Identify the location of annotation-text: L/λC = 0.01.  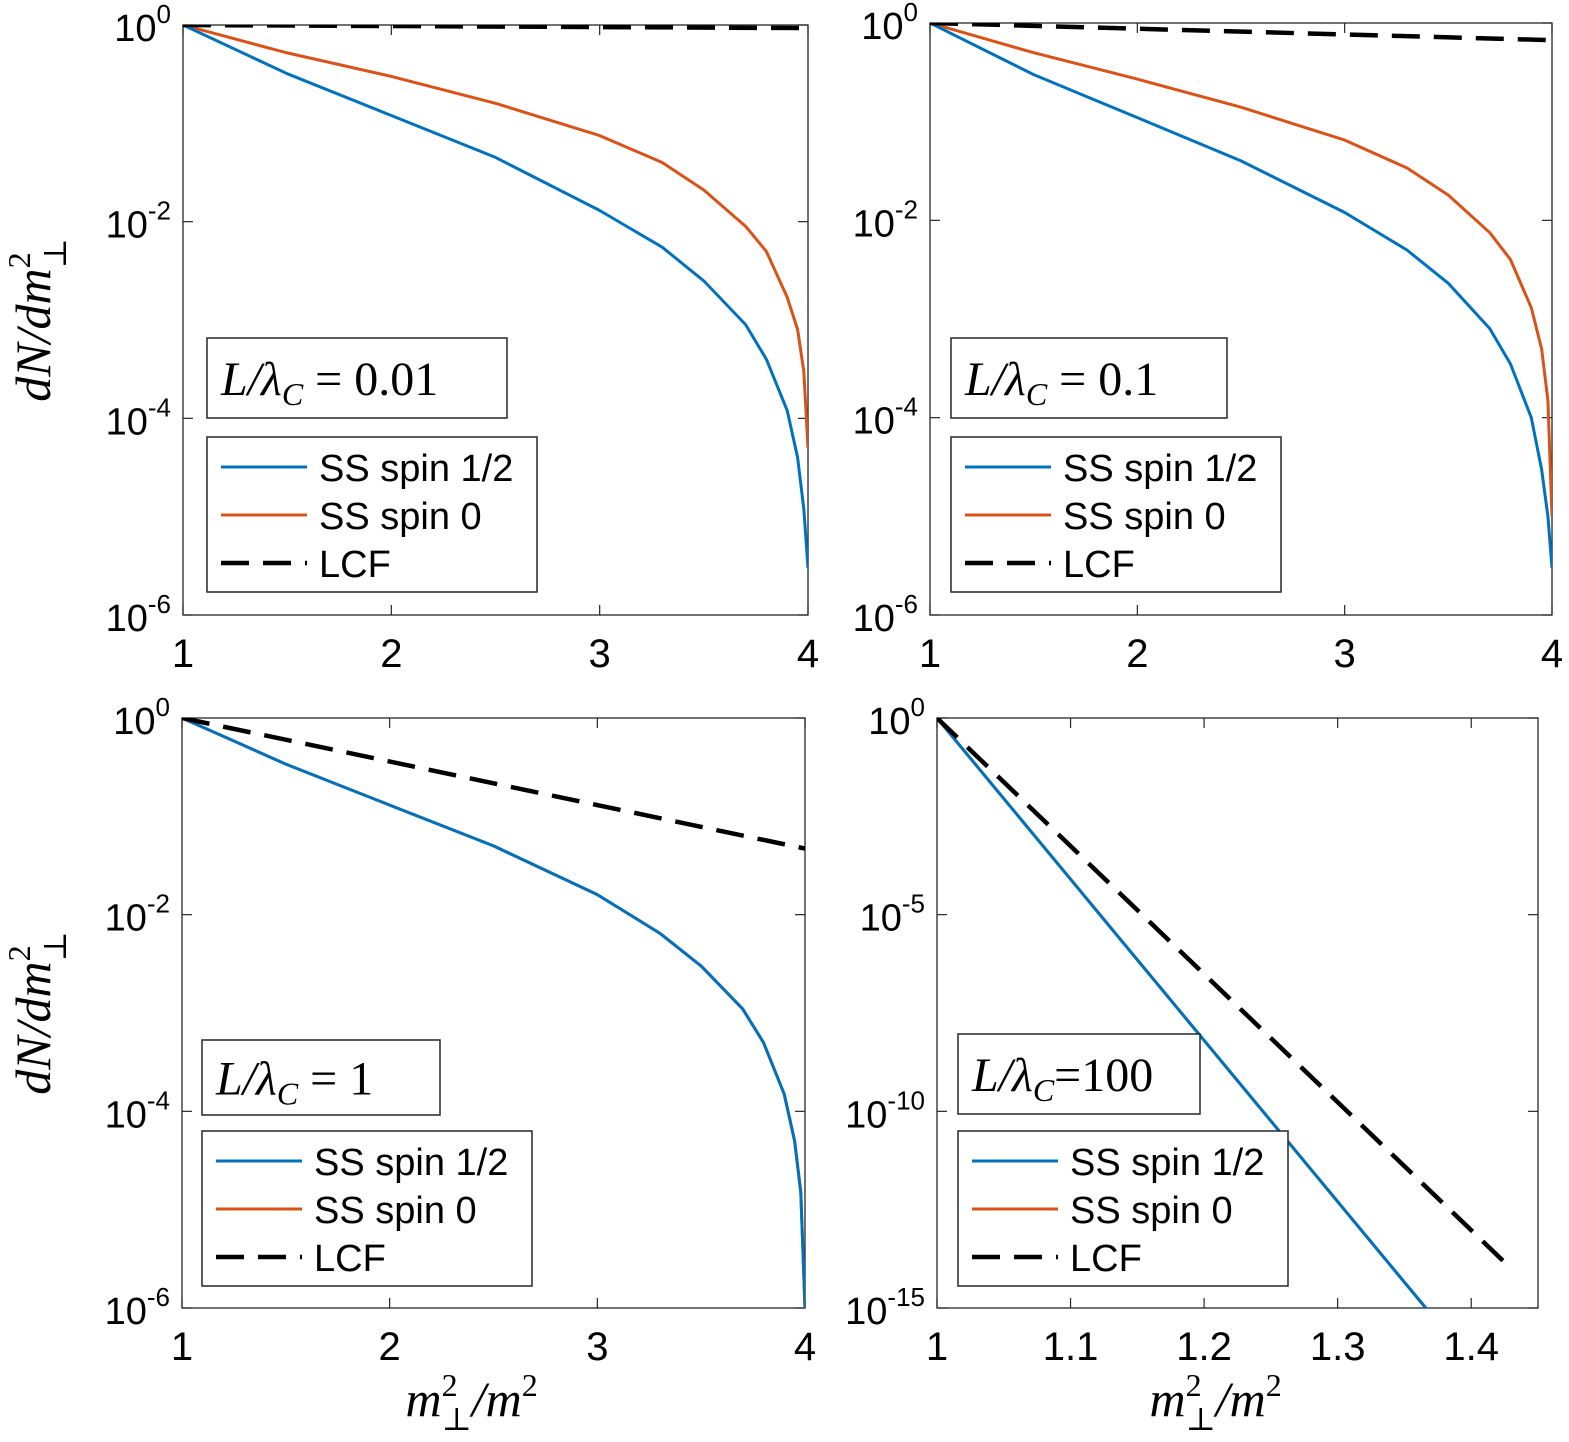
(329, 382).